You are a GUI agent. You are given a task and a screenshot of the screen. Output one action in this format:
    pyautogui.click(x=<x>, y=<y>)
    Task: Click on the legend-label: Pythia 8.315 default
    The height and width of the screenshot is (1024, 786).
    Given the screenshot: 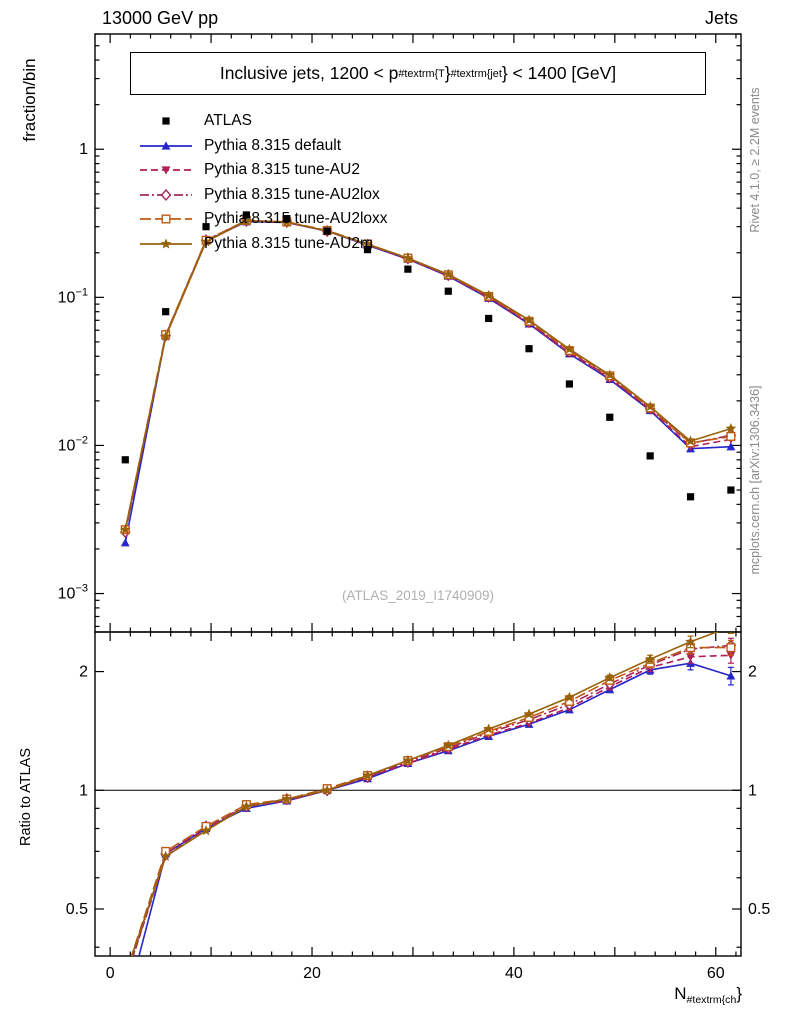 What is the action you would take?
    pyautogui.click(x=273, y=145)
    